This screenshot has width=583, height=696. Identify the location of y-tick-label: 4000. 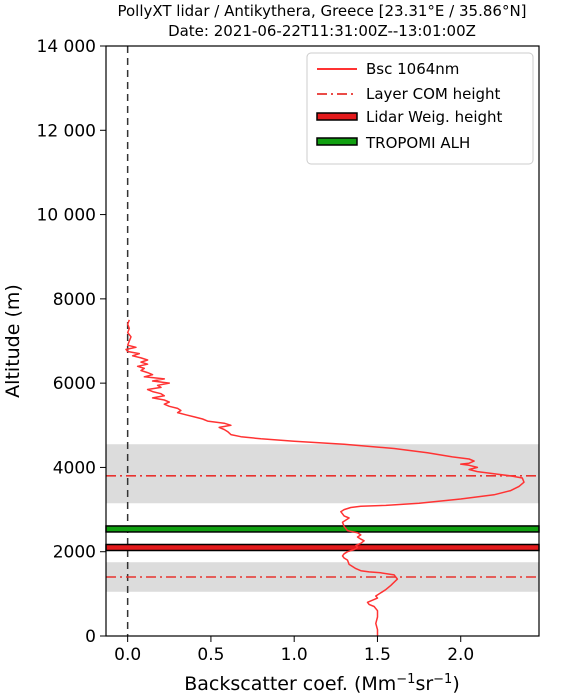
(74, 468).